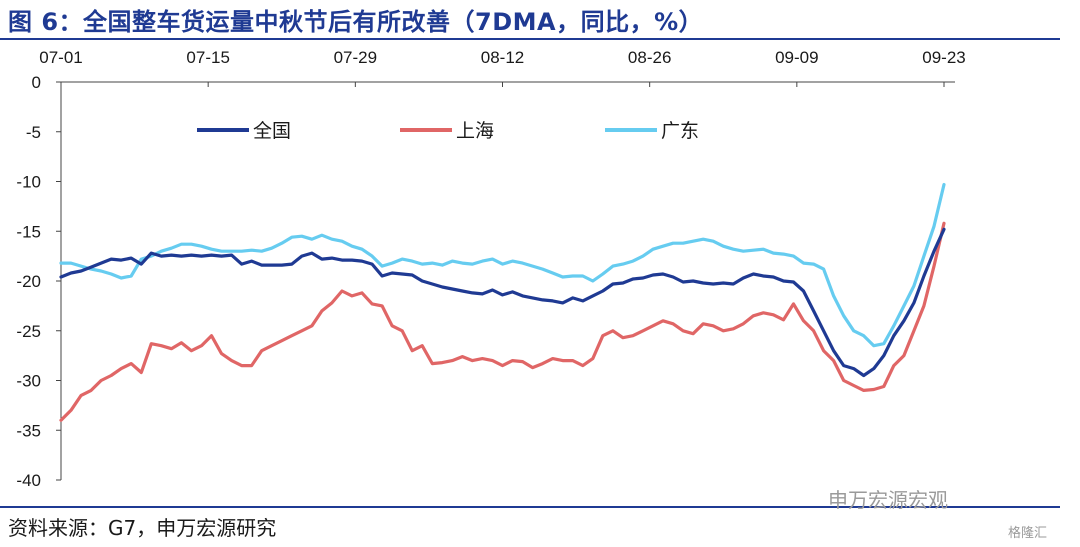 Image resolution: width=1080 pixels, height=547 pixels. I want to click on source-note: 资料来源：G7，申万宏源研究, so click(142, 528).